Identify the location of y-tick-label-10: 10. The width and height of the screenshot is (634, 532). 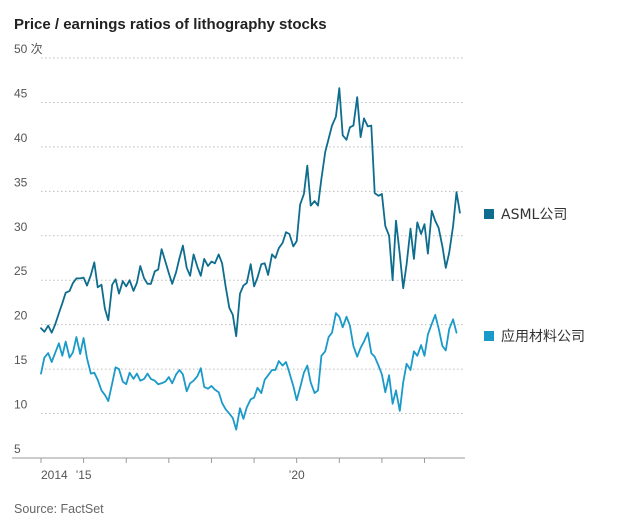
(21, 405).